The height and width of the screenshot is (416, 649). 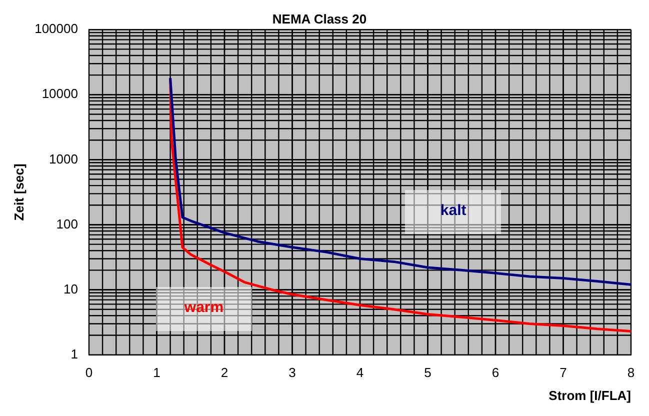 I want to click on text: kalt, so click(x=453, y=210).